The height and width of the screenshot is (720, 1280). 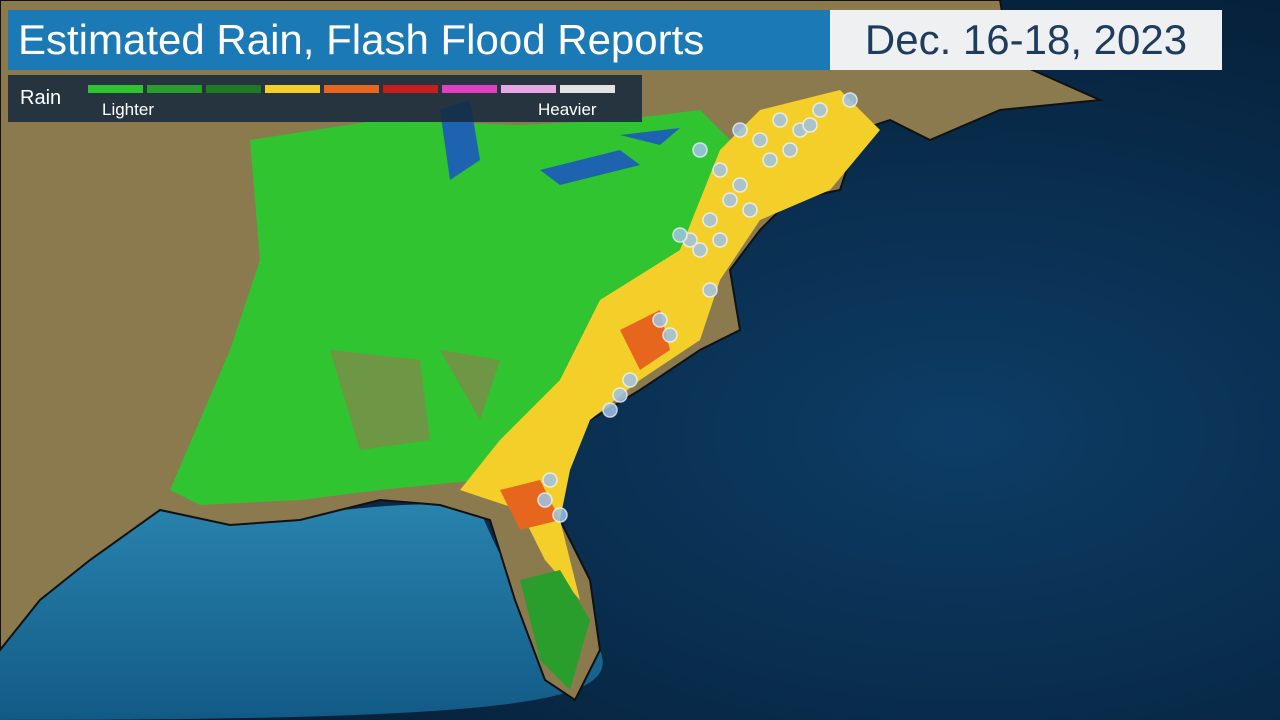 I want to click on legend: Rain Lighter Heavier, so click(x=325, y=98).